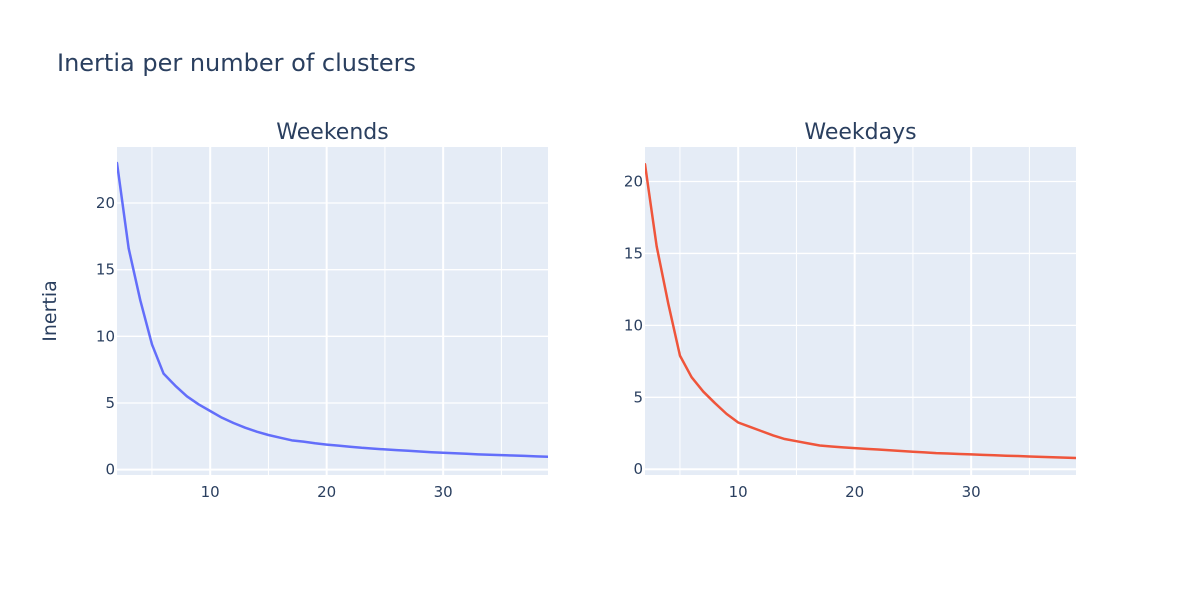  I want to click on subplot-title: Weekends, so click(332, 132).